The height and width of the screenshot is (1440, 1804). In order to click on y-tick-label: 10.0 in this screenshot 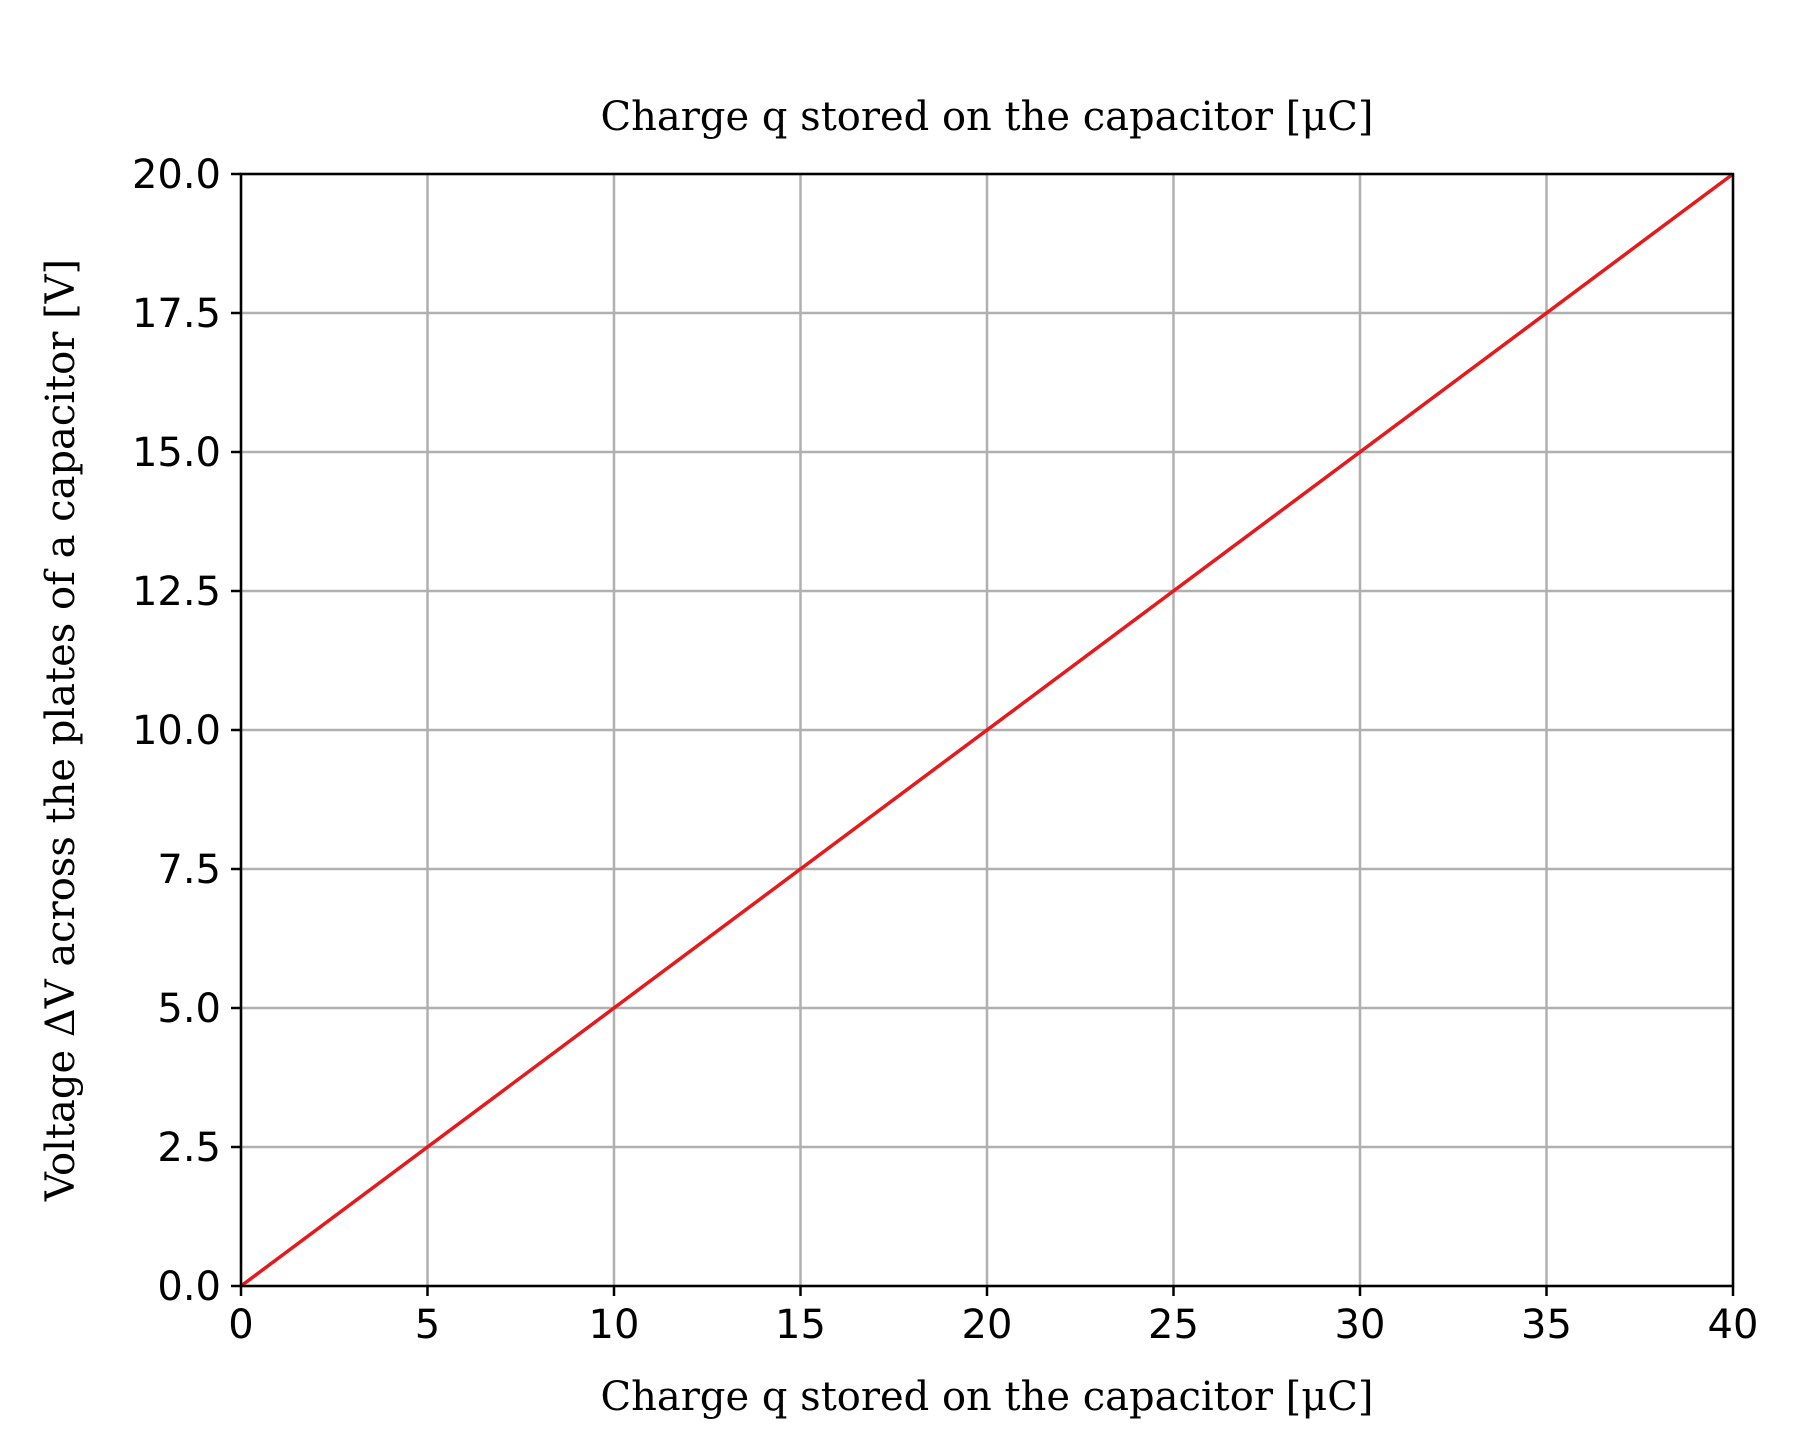, I will do `click(176, 731)`.